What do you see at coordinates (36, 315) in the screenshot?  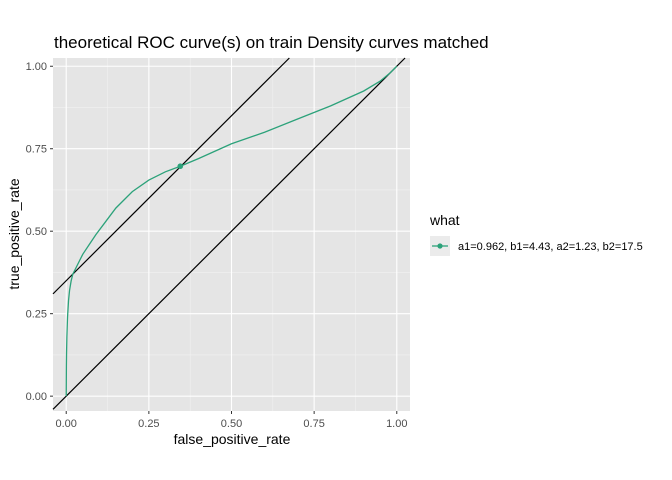 I see `y-tick-label: 0.25` at bounding box center [36, 315].